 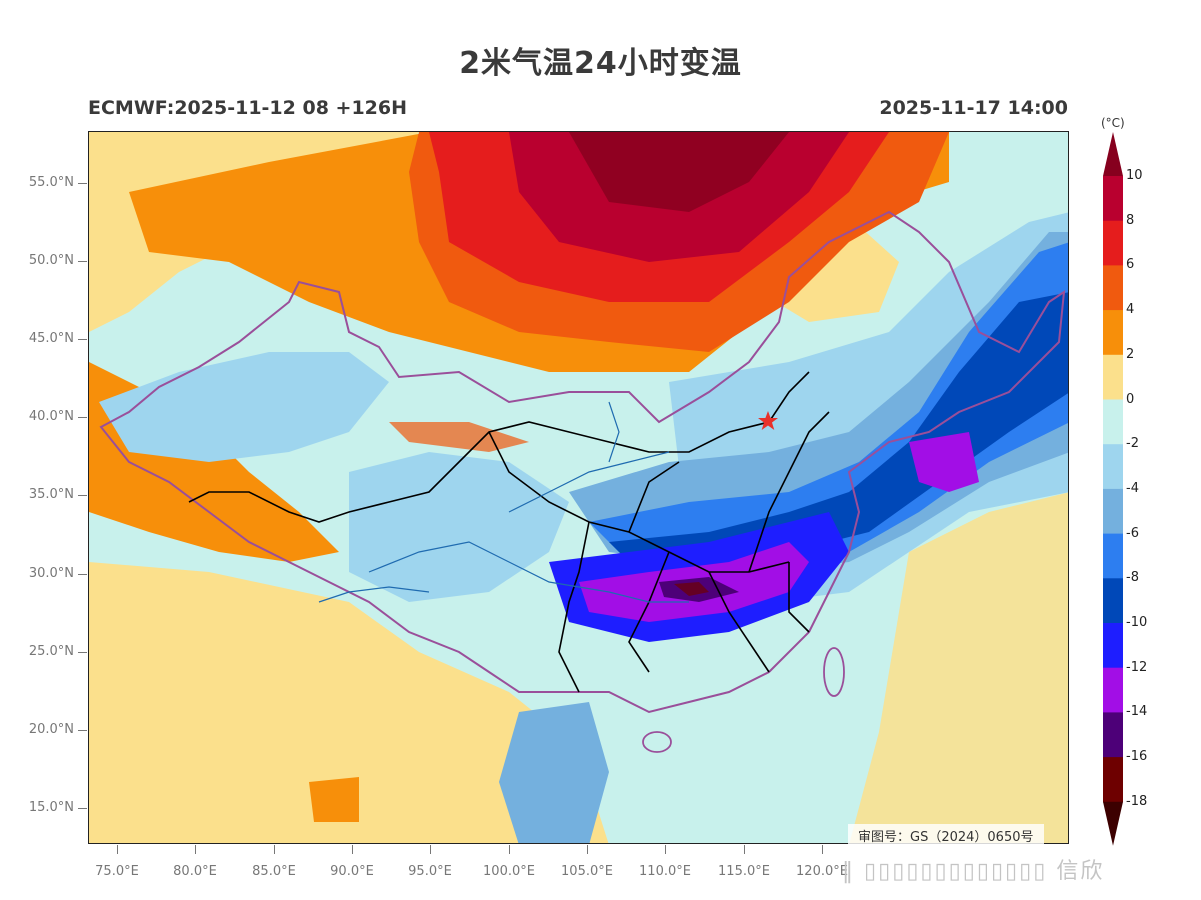 What do you see at coordinates (973, 108) in the screenshot?
I see `valid-time-label: 2025-11-17 14:00` at bounding box center [973, 108].